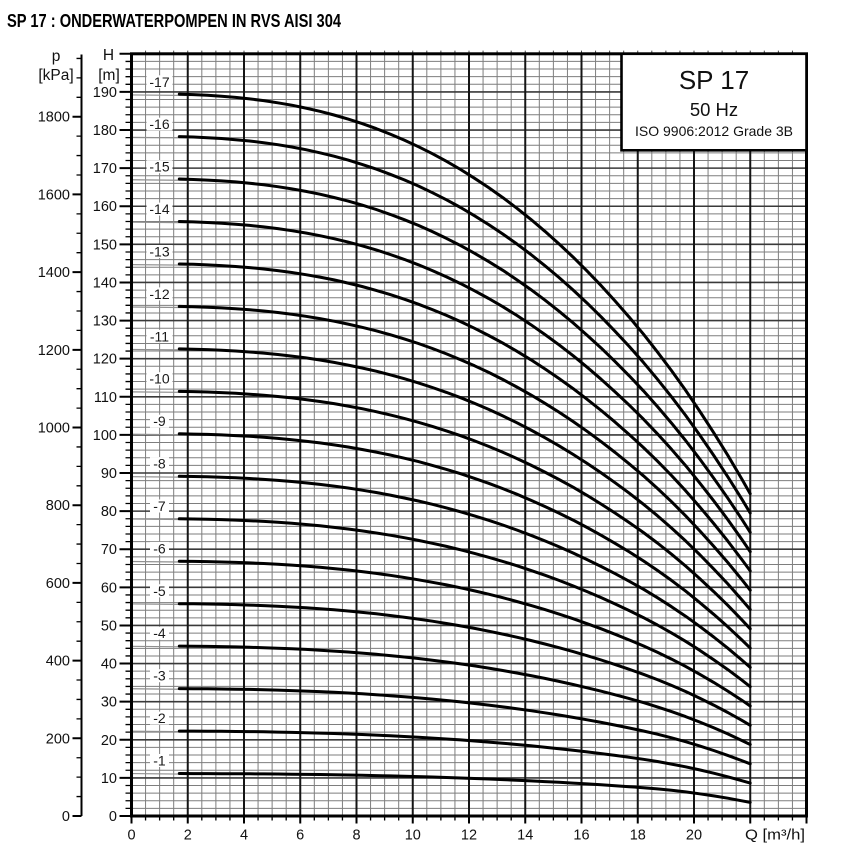  Describe the element at coordinates (54, 351) in the screenshot. I see `svg-text: 1200` at that location.